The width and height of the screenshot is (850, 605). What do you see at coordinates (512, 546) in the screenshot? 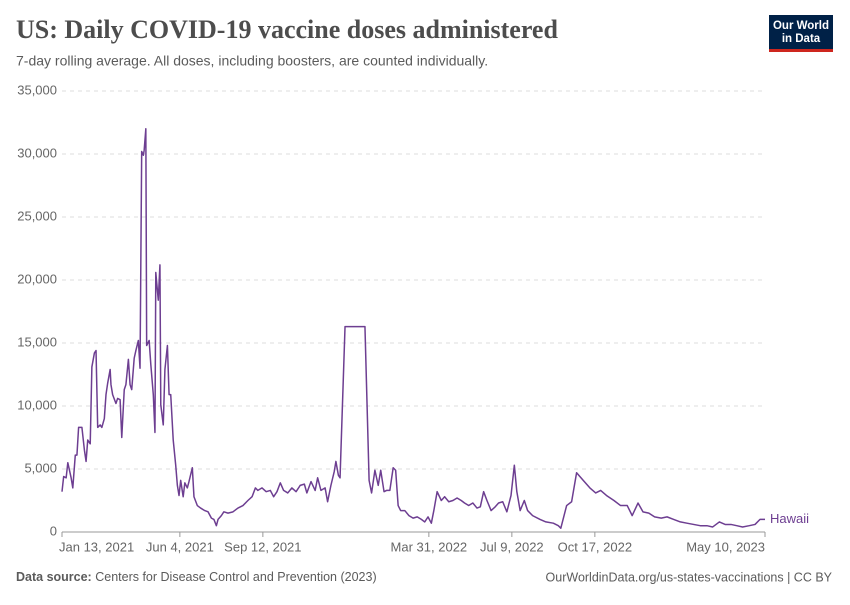
I see `x-tick-label: Jul 9, 2022` at bounding box center [512, 546].